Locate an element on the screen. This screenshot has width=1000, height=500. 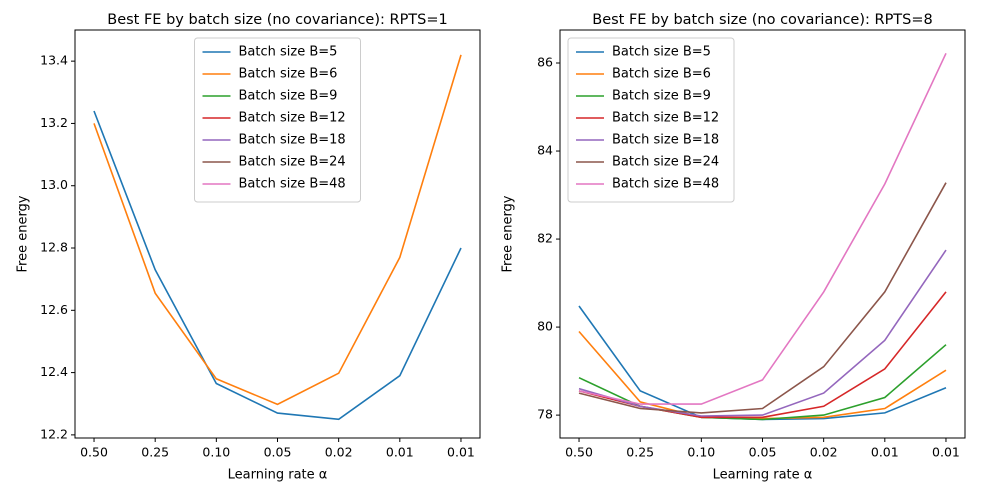
y-tick-label: 12.2 is located at coordinates (54, 433).